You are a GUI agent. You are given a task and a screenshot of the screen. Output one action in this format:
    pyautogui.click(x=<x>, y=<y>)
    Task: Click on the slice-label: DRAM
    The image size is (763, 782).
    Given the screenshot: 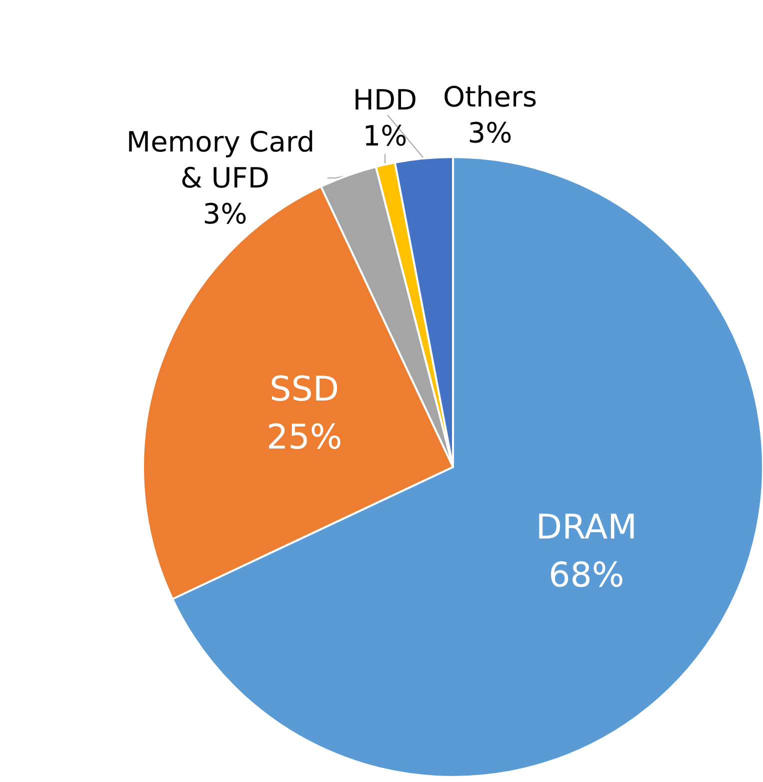 What is the action you would take?
    pyautogui.click(x=586, y=528)
    